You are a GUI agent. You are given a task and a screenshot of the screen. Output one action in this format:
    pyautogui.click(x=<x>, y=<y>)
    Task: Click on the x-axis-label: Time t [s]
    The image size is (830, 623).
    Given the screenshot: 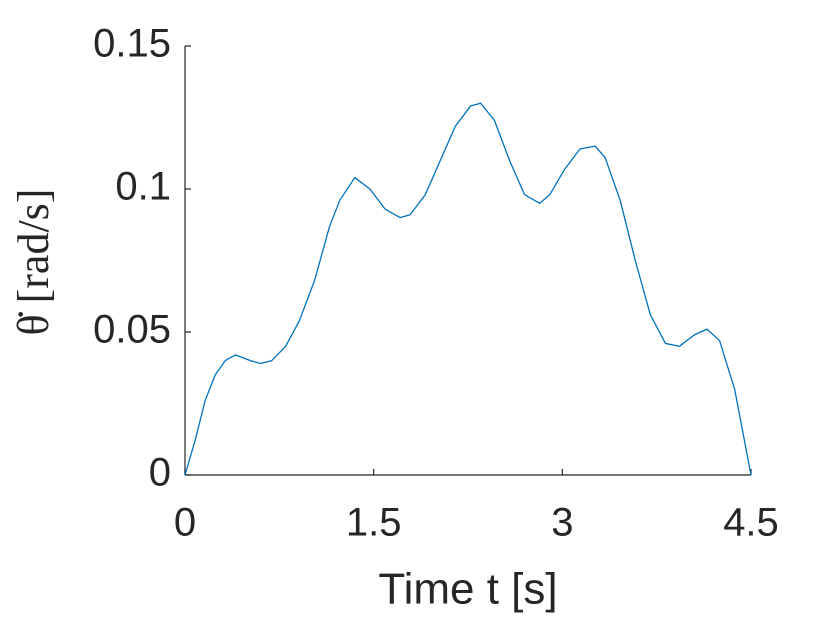 What is the action you would take?
    pyautogui.click(x=467, y=589)
    